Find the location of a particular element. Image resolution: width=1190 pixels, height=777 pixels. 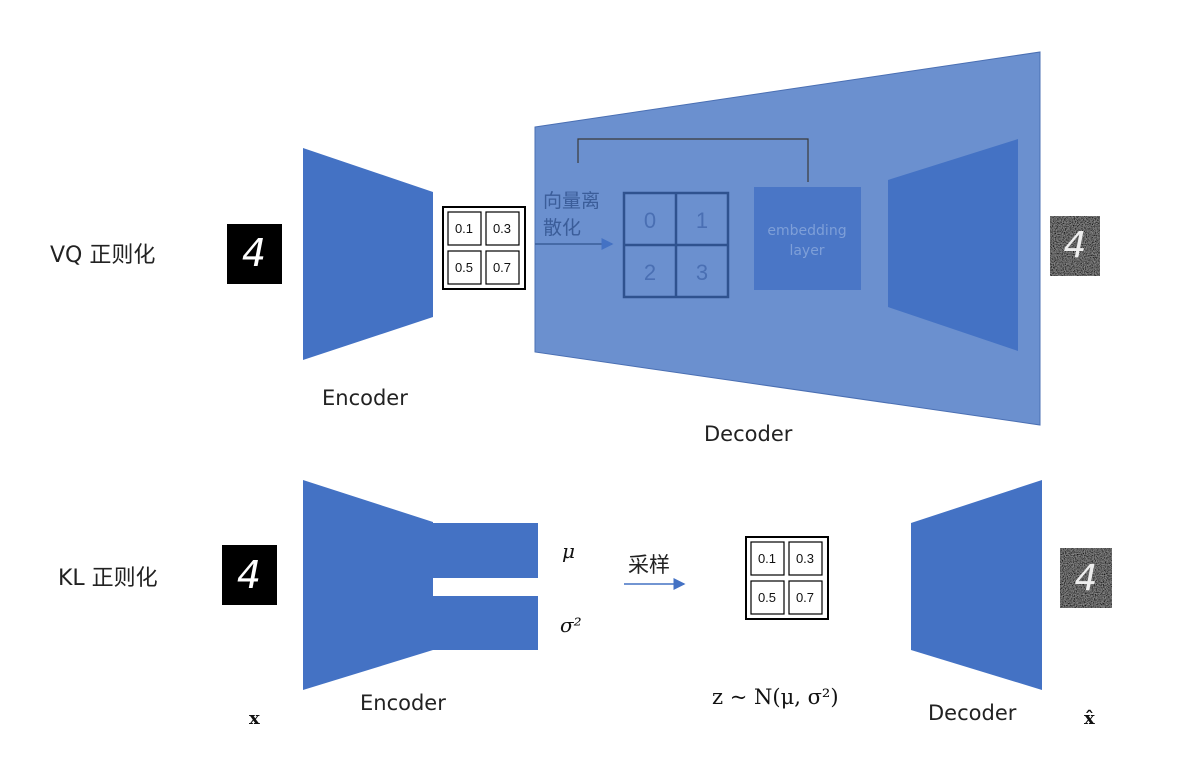

kl-mu-branch is located at coordinates (485, 550).